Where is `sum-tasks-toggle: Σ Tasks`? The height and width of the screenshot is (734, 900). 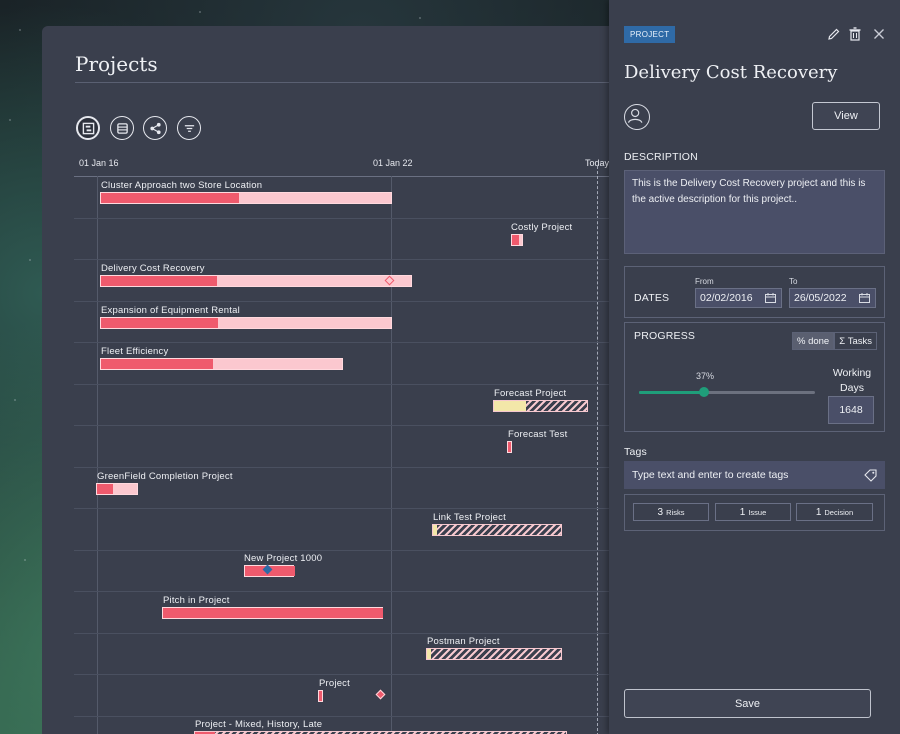
sum-tasks-toggle: Σ Tasks is located at coordinates (856, 341).